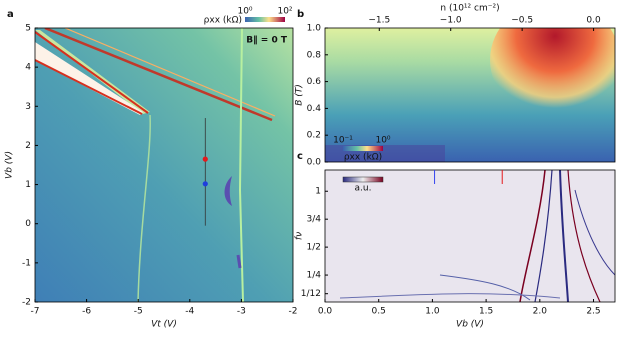 This screenshot has height=337, width=634. Describe the element at coordinates (28, 224) in the screenshot. I see `y-tick-label: 0` at that location.